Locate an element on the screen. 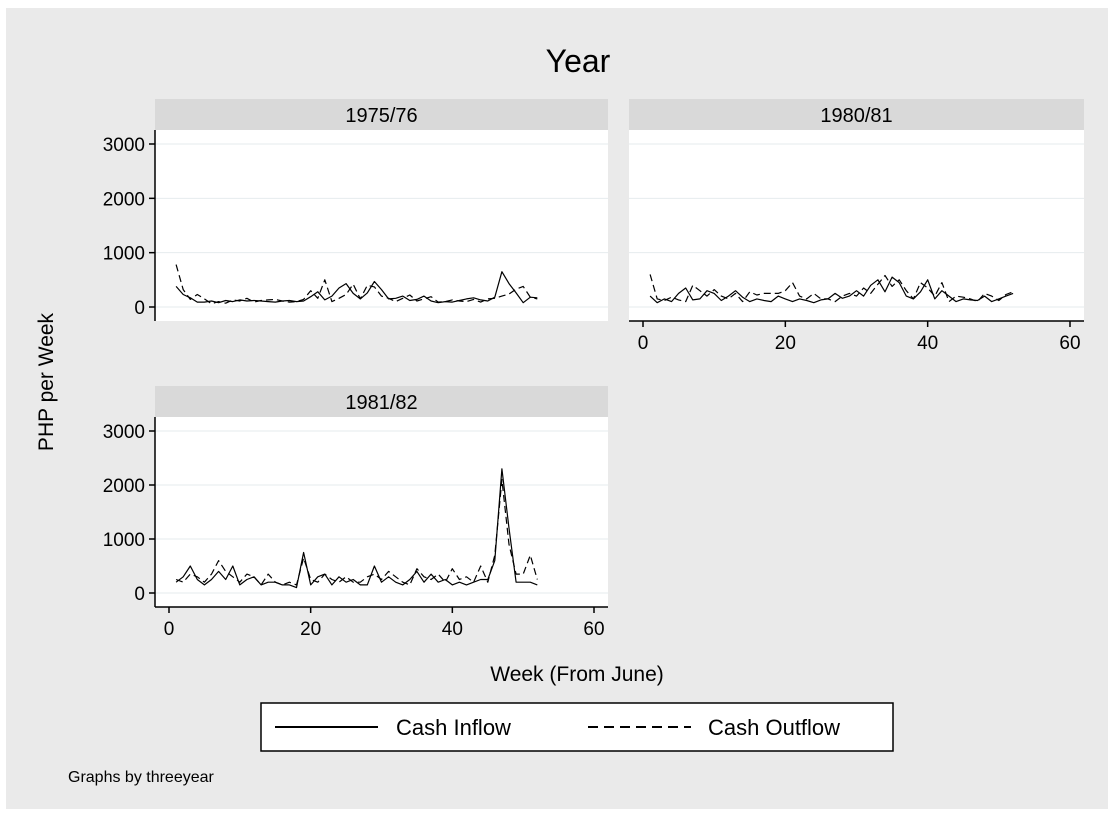 The image size is (1114, 820). y-axis-label: PHP per Week is located at coordinates (46, 381).